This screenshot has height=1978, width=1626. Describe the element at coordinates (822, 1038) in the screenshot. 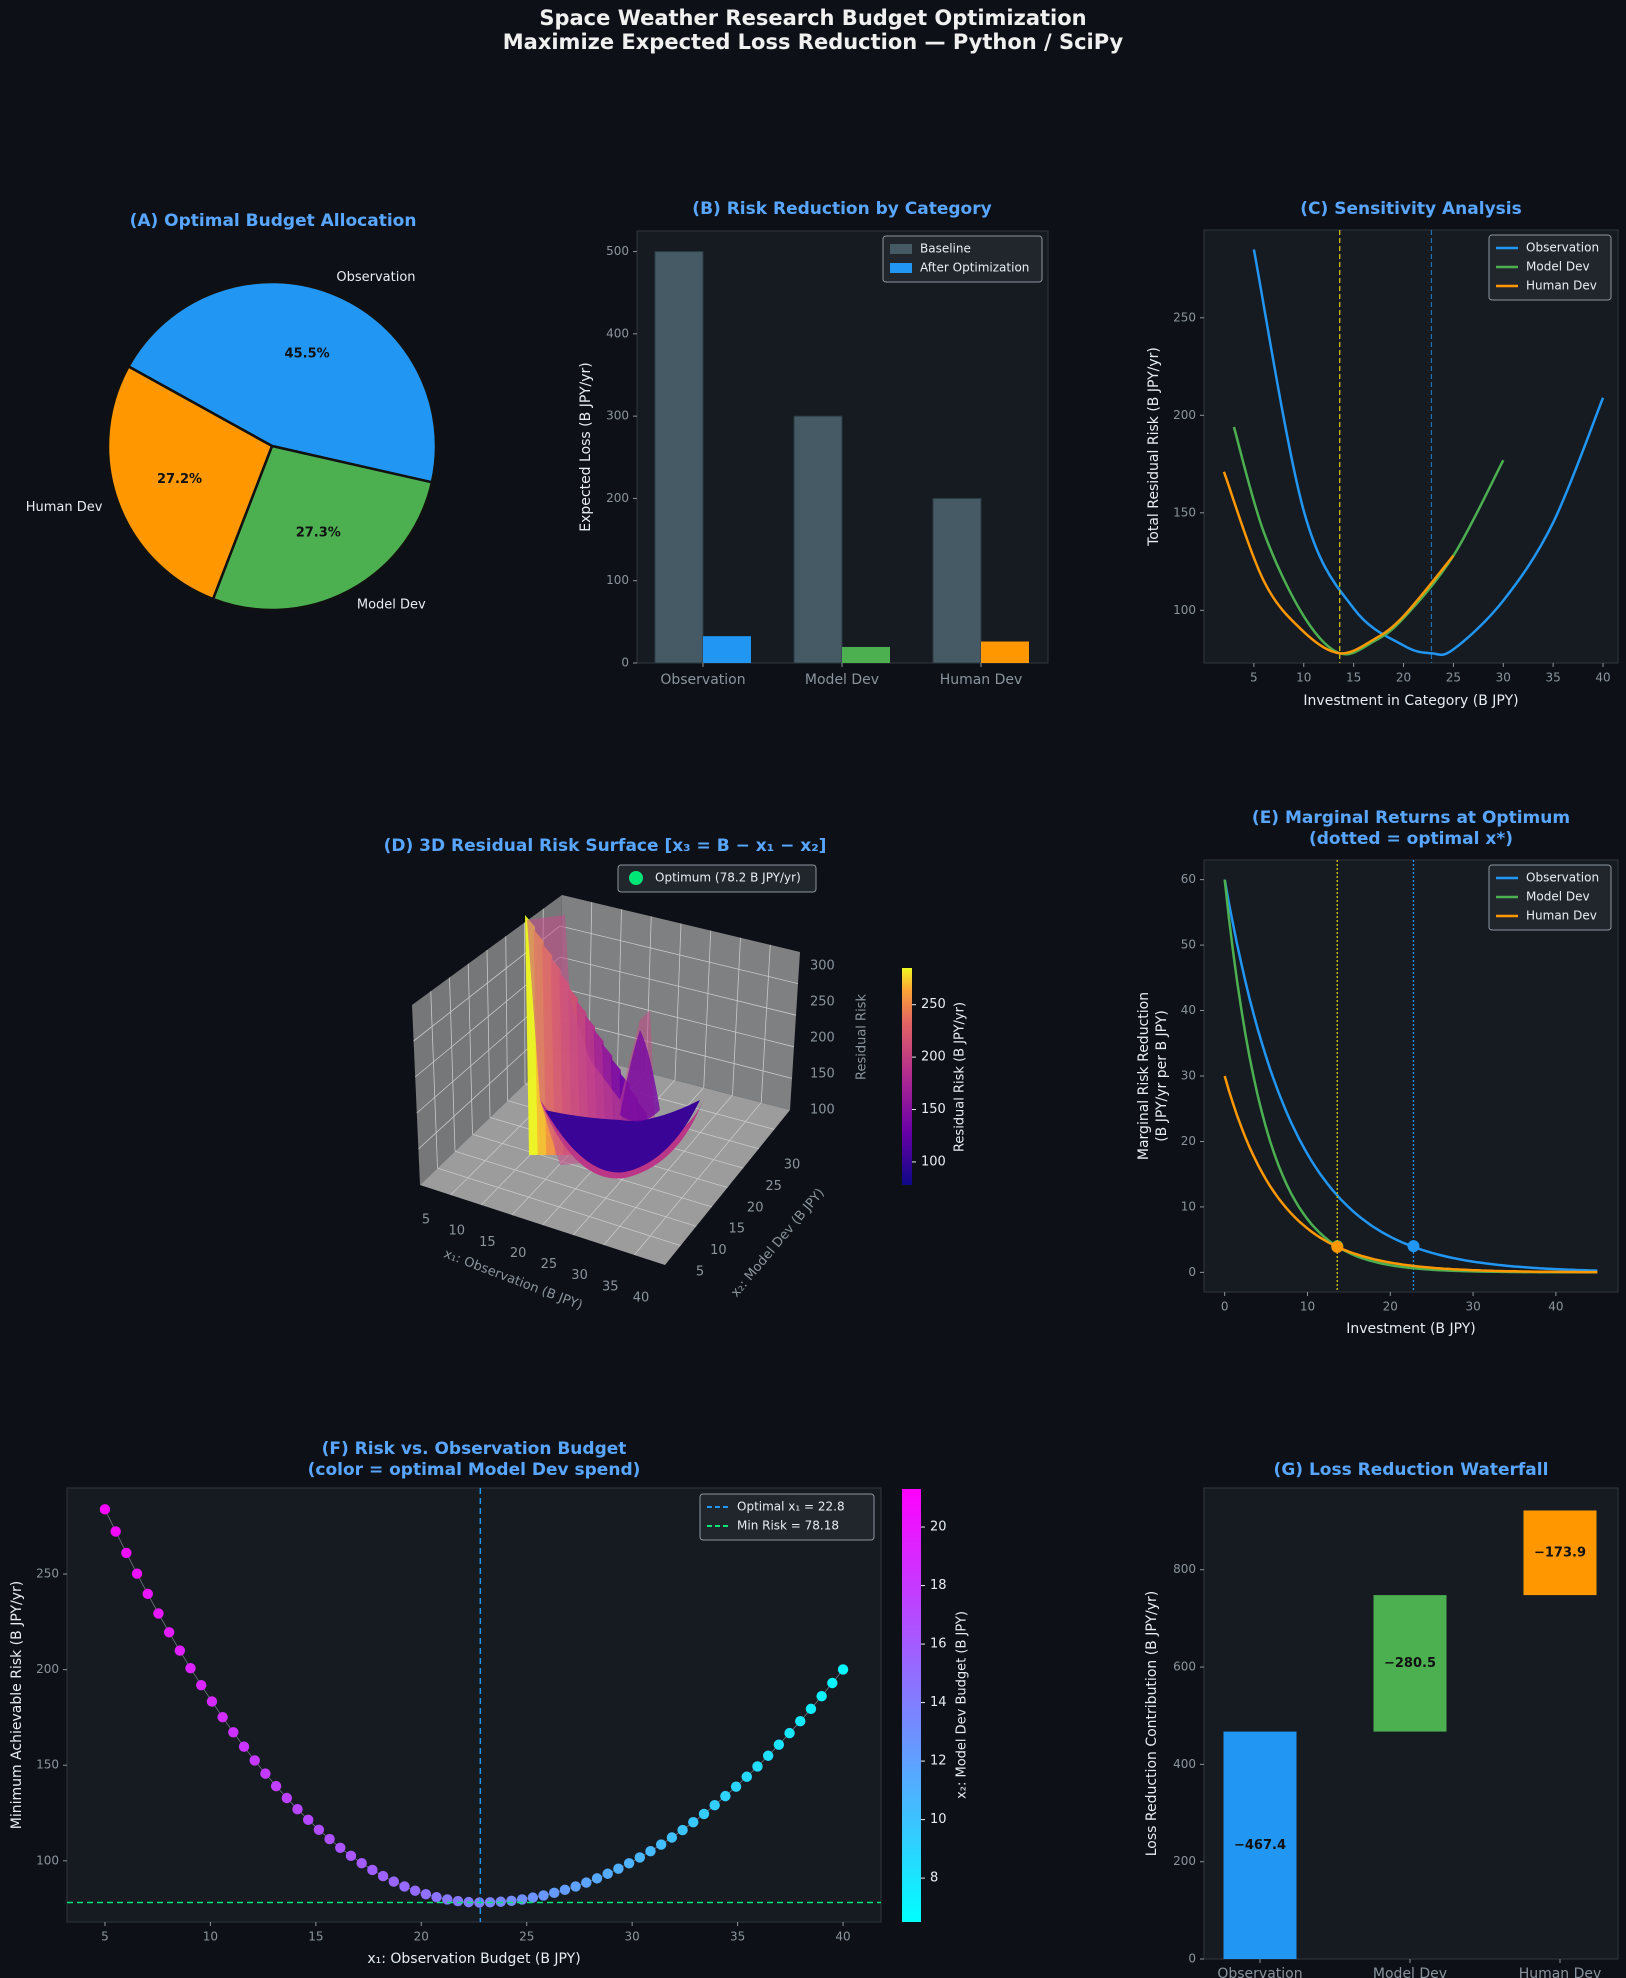

I see `z-tick-label: 200` at that location.